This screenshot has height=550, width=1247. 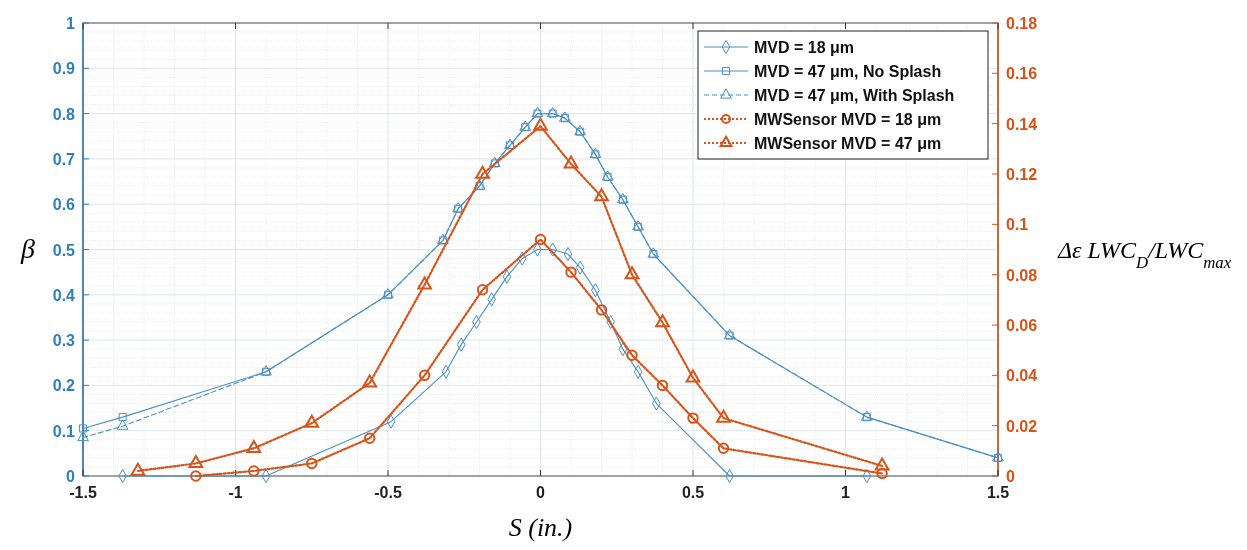 What do you see at coordinates (804, 47) in the screenshot?
I see `legend-label: MVD = 18 μm` at bounding box center [804, 47].